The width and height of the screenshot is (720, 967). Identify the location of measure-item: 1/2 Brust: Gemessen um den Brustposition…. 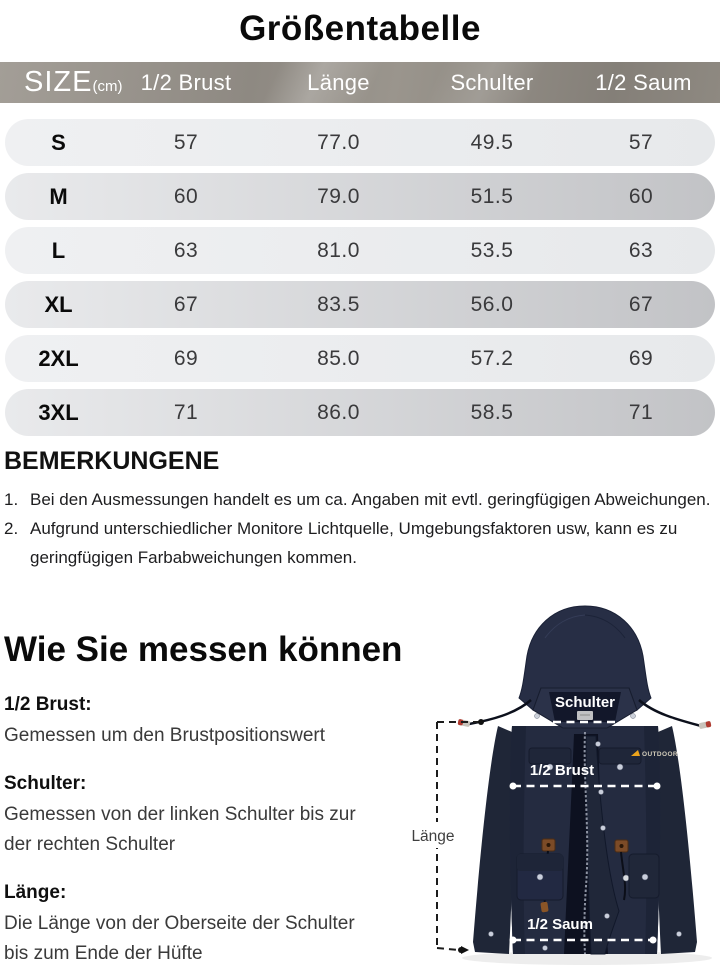
(204, 722).